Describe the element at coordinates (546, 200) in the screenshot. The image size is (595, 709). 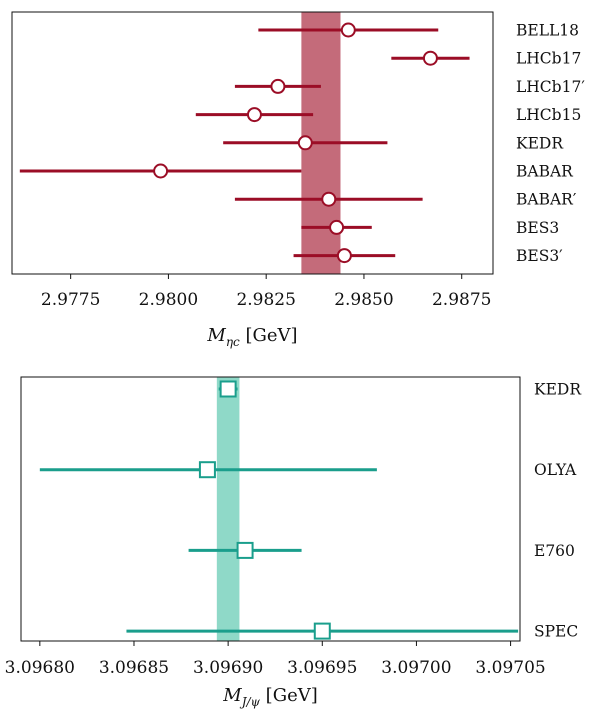
I see `category-label-7: BABAR′` at that location.